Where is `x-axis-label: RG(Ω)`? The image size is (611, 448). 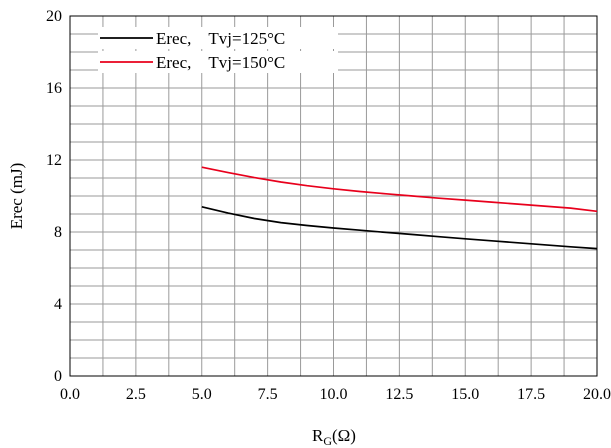 x-axis-label: RG(Ω) is located at coordinates (334, 437).